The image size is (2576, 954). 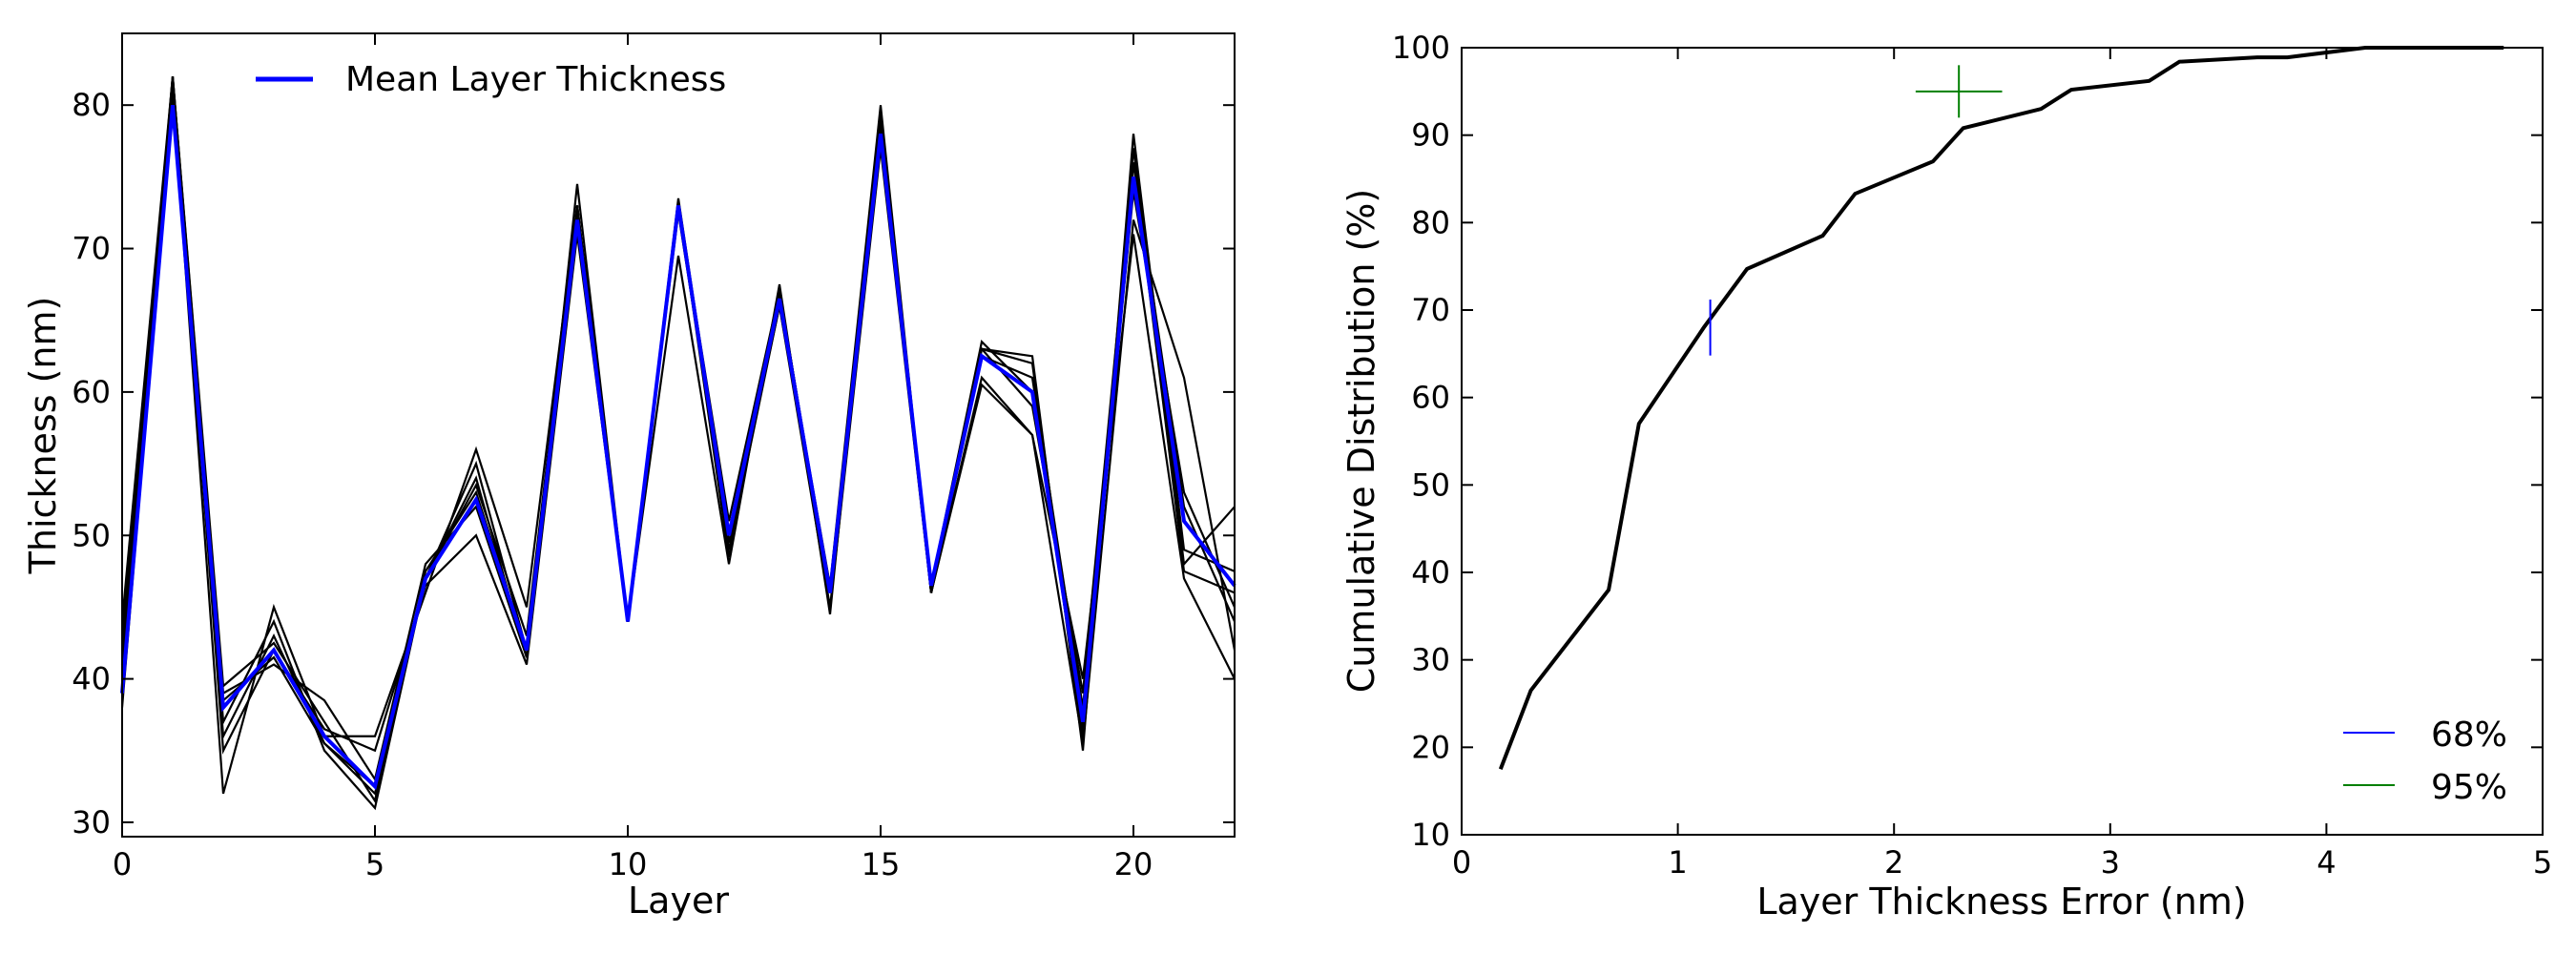 What do you see at coordinates (1430, 222) in the screenshot?
I see `right-y-tick-label: 80` at bounding box center [1430, 222].